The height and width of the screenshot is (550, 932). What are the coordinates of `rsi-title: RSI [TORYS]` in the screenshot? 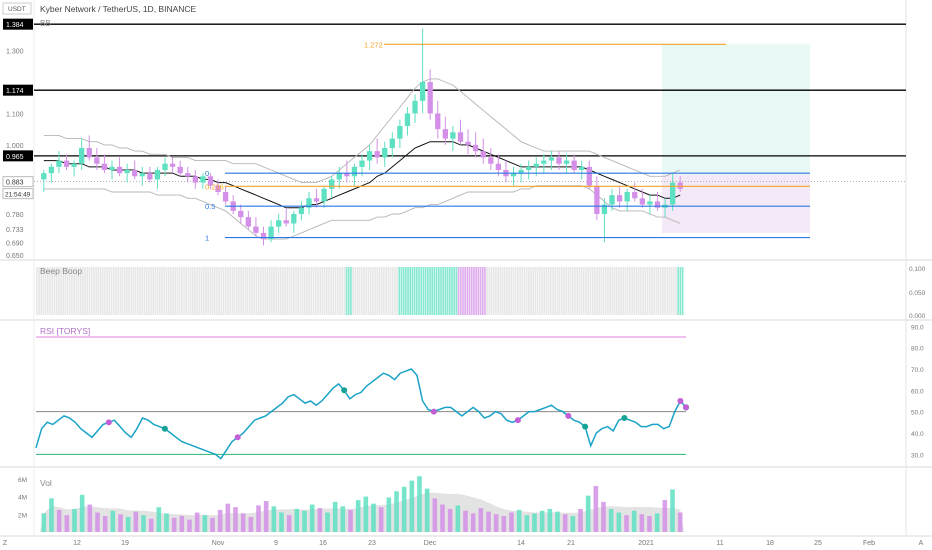 It's located at (65, 331).